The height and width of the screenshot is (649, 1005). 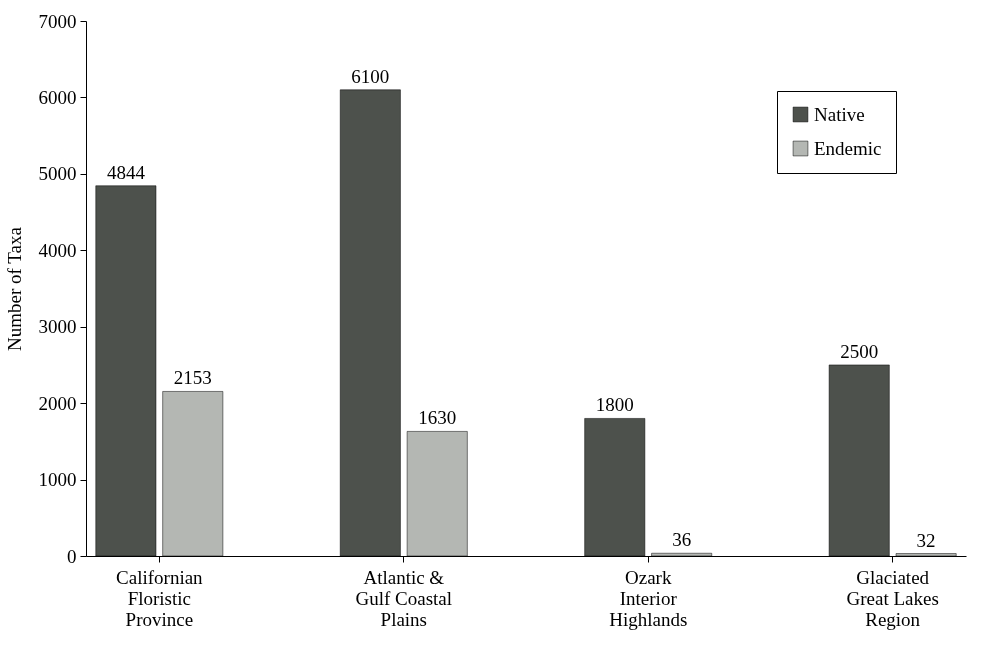 I want to click on y-tick-label: 0, so click(x=72, y=556).